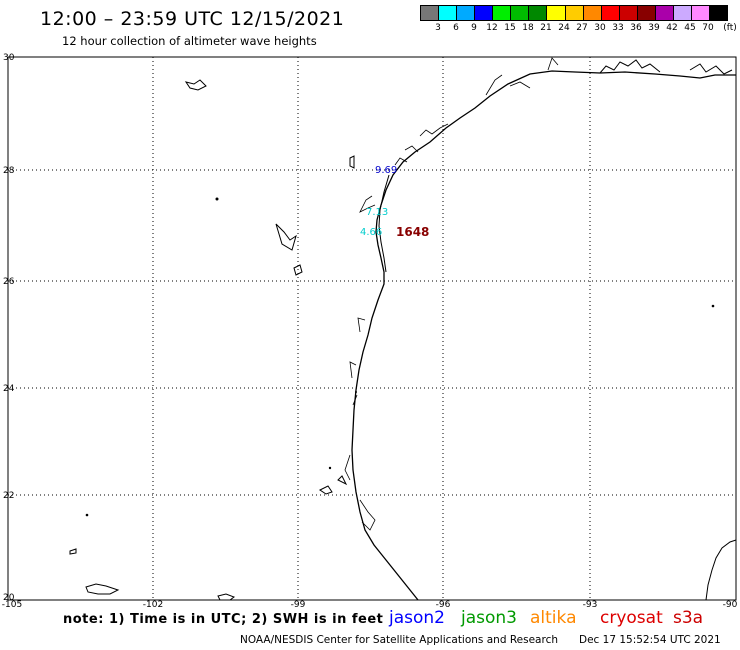 The image size is (740, 650). What do you see at coordinates (510, 28) in the screenshot?
I see `scale-tick-label: 15` at bounding box center [510, 28].